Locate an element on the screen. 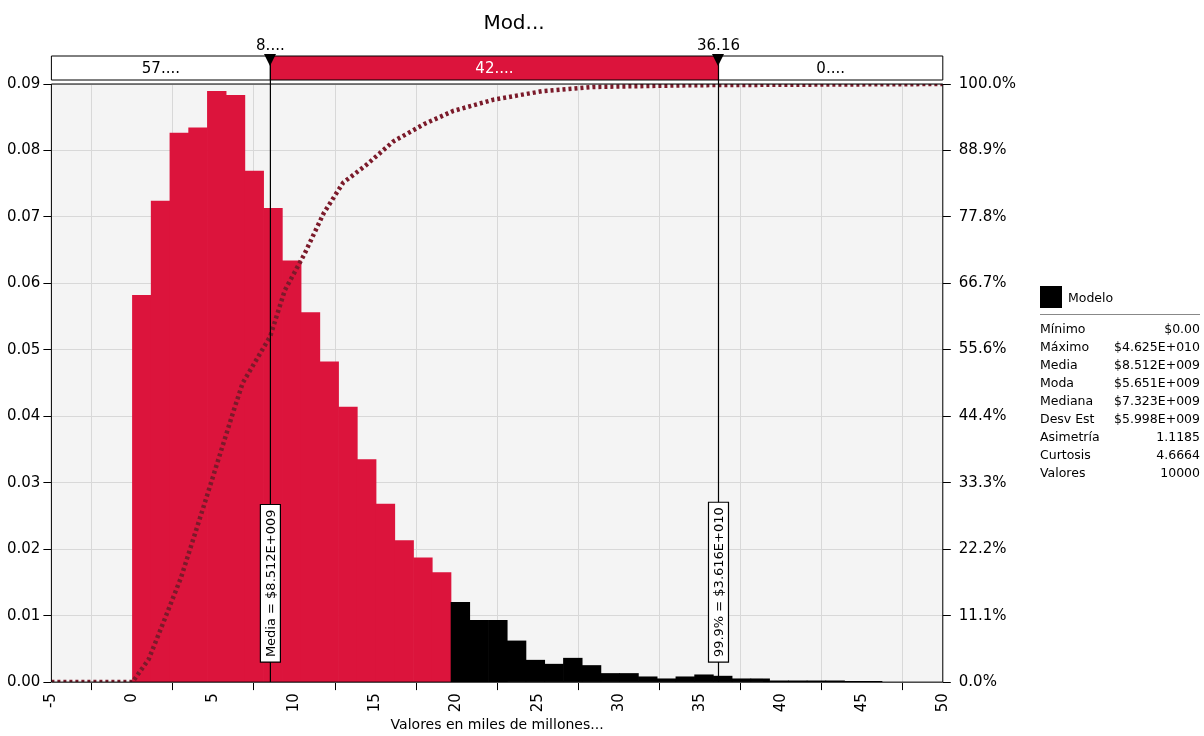  y2-tick-label: 0.0% is located at coordinates (977, 681).